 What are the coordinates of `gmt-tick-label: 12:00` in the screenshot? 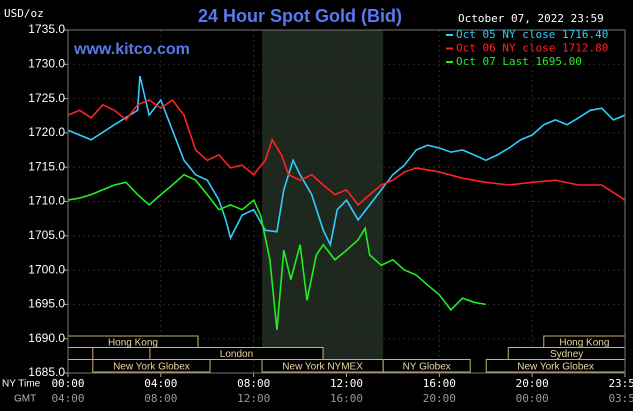 It's located at (253, 398).